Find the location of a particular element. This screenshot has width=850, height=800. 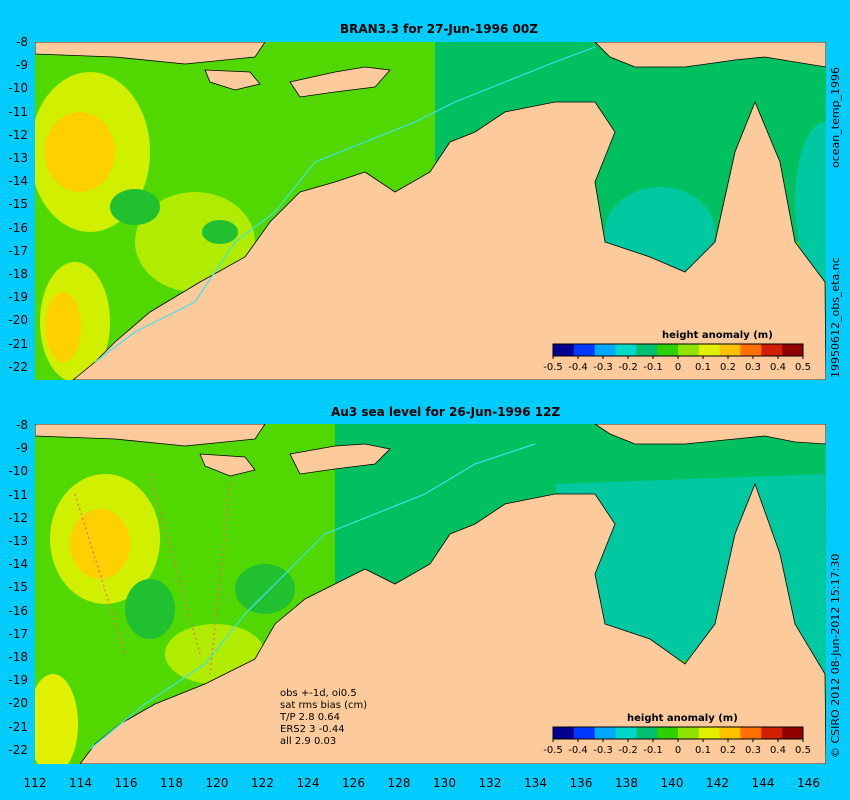

top-y-tick-label: -14 is located at coordinates (18, 181).